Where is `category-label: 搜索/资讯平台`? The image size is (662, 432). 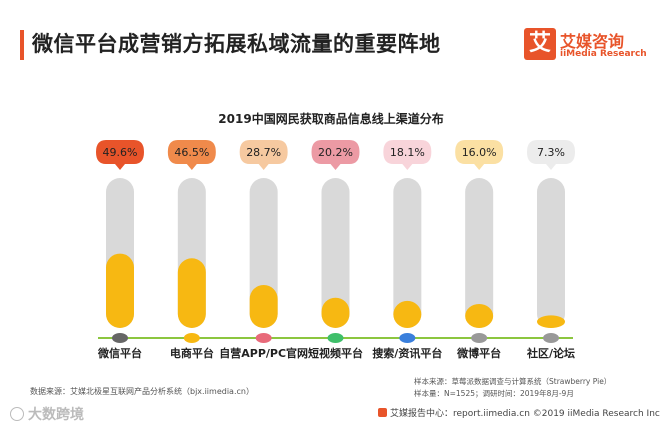 category-label: 搜索/资讯平台 is located at coordinates (407, 353).